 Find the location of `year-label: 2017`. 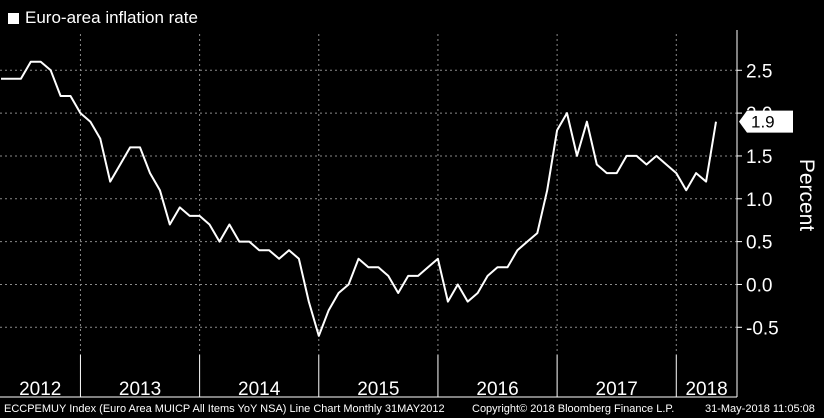

year-label: 2017 is located at coordinates (617, 389).